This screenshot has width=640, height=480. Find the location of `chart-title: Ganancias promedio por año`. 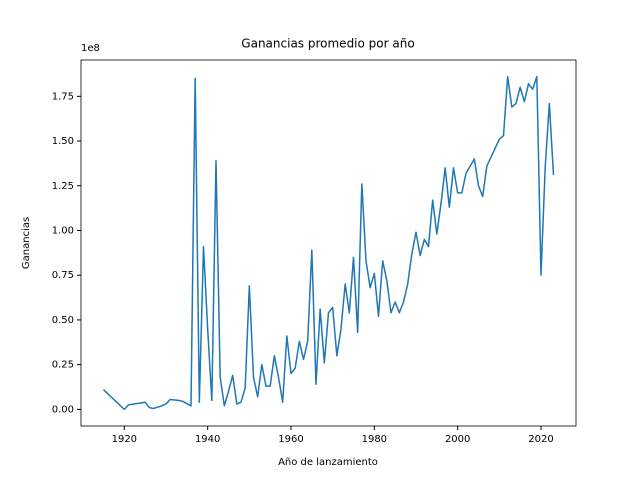

chart-title: Ganancias promedio por año is located at coordinates (327, 44).